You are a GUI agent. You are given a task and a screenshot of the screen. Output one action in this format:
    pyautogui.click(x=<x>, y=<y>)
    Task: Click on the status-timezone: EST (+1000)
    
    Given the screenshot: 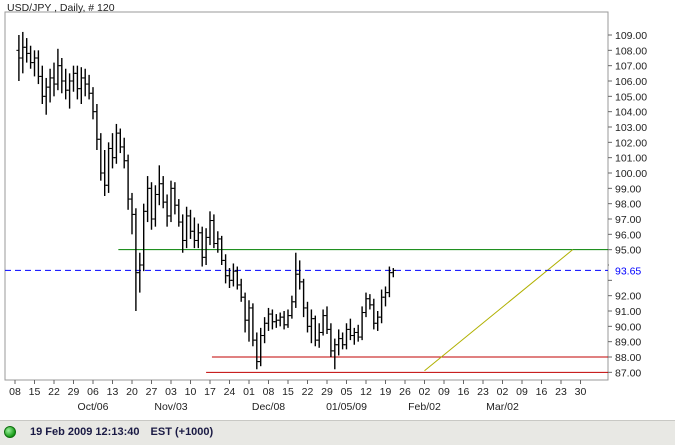 What is the action you would take?
    pyautogui.click(x=182, y=432)
    